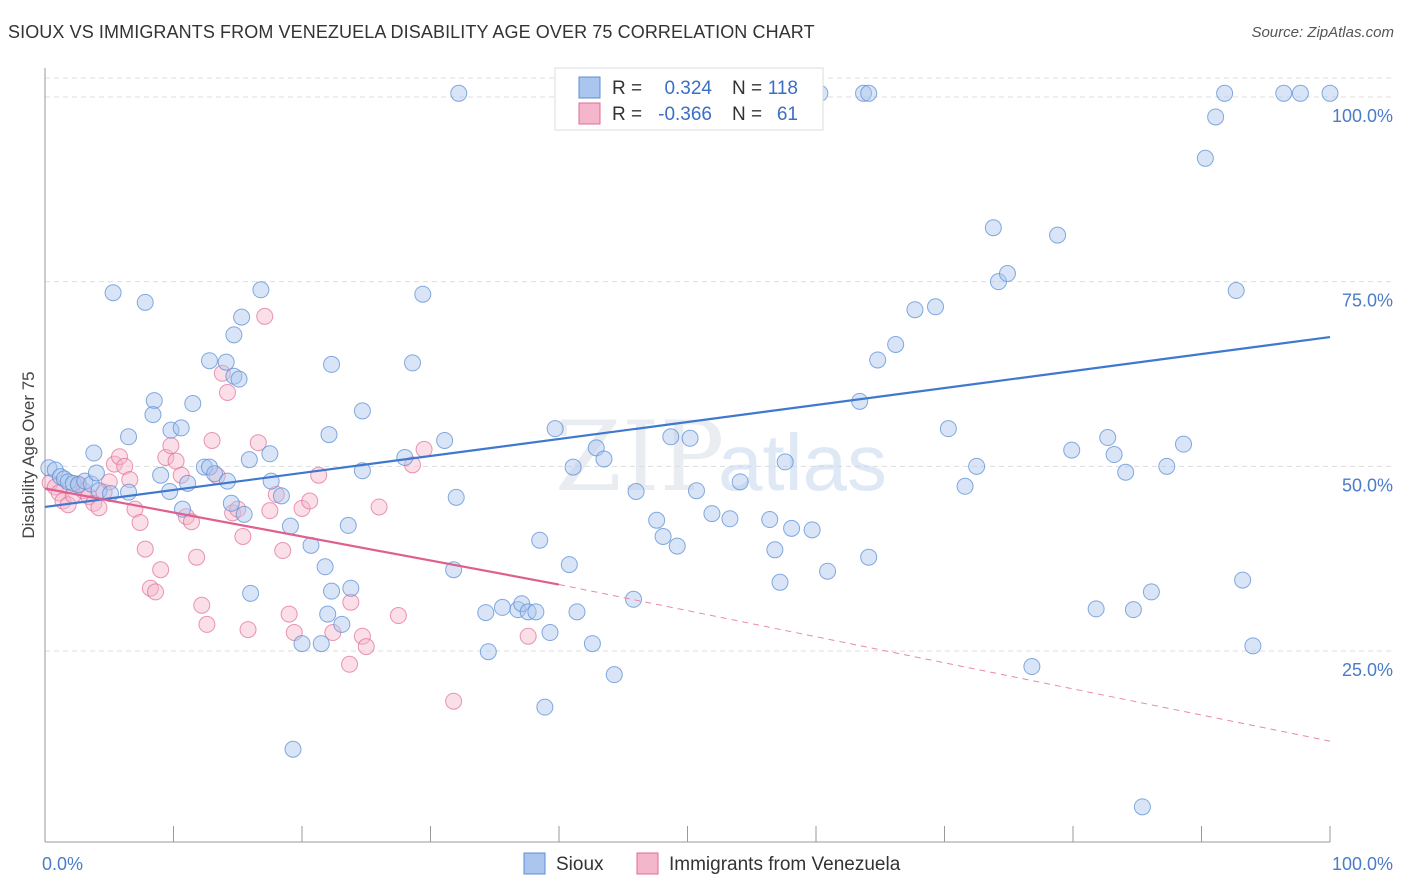 The image size is (1406, 892). I want to click on legend-r-value-2: -0.366, so click(685, 114).